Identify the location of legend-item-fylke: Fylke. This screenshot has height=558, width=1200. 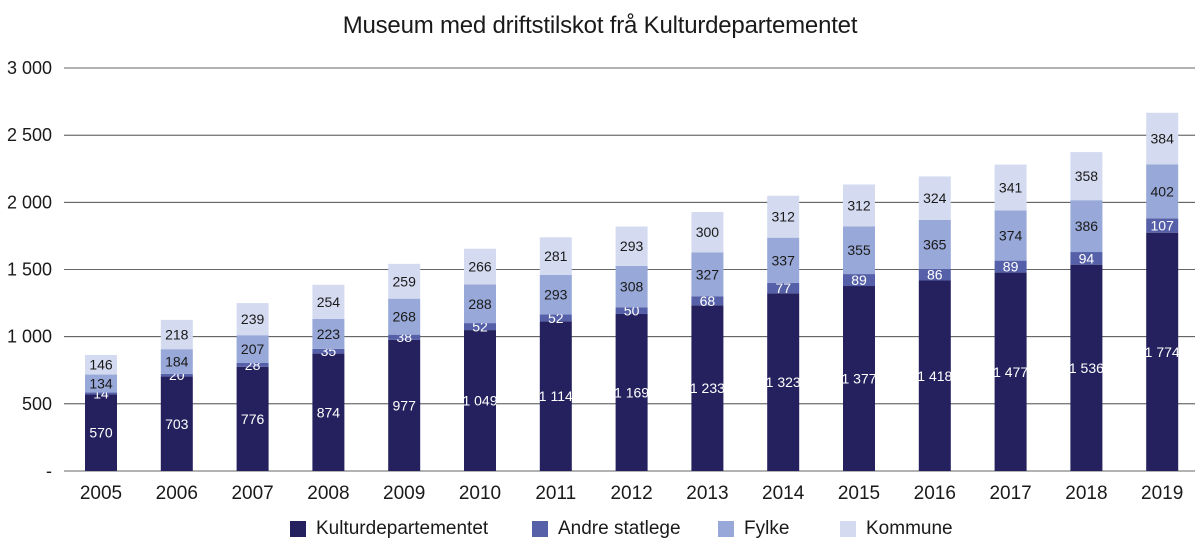
(753, 529).